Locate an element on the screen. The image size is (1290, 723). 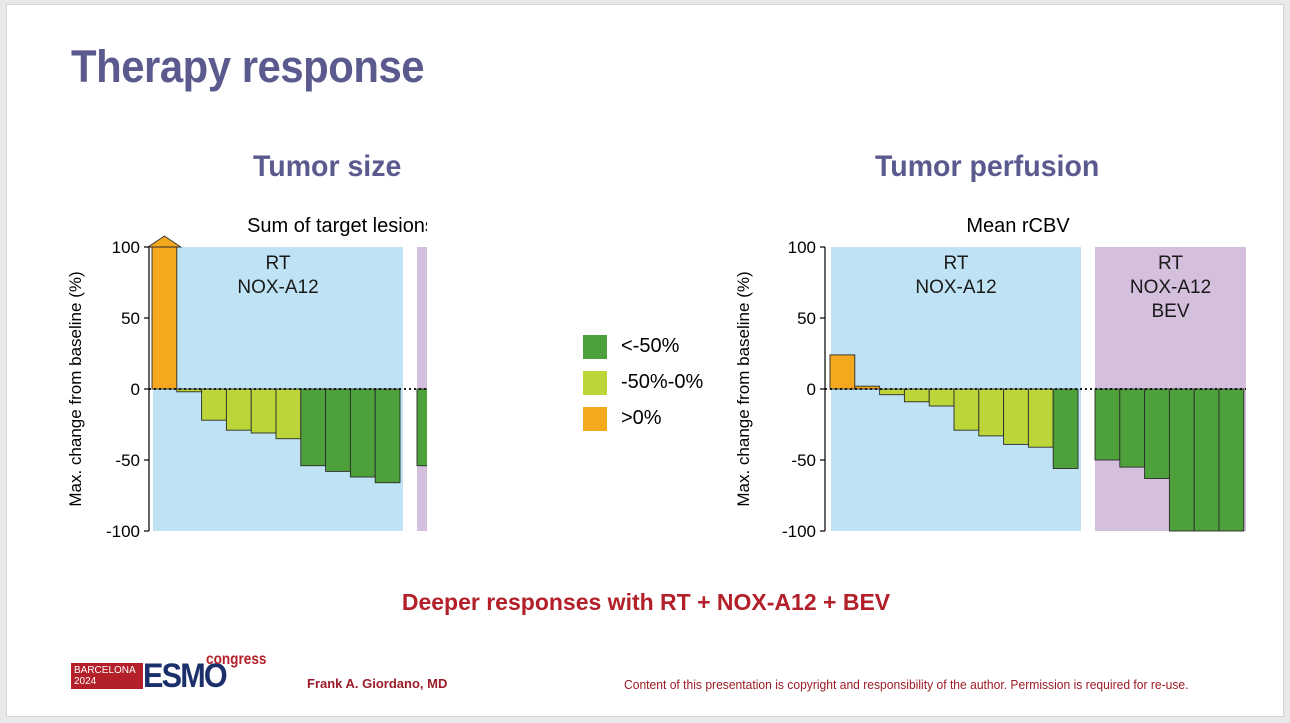
legend-label-moderate: -50%-0% is located at coordinates (662, 382).